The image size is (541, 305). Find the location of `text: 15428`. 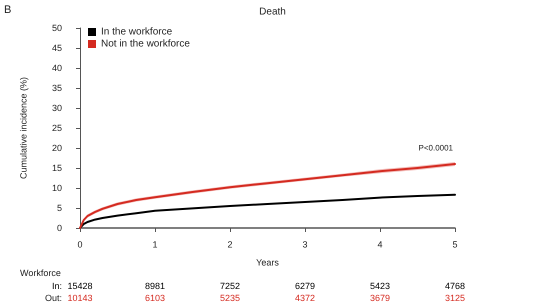

text: 15428 is located at coordinates (80, 286).